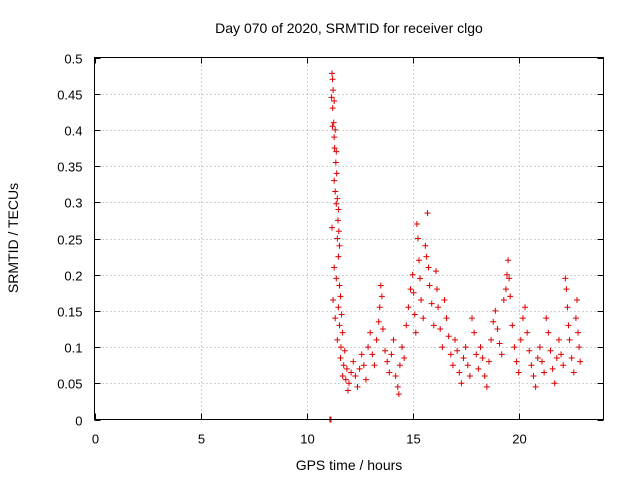 Image resolution: width=640 pixels, height=480 pixels. Describe the element at coordinates (95, 439) in the screenshot. I see `x-tick-label: 0` at that location.